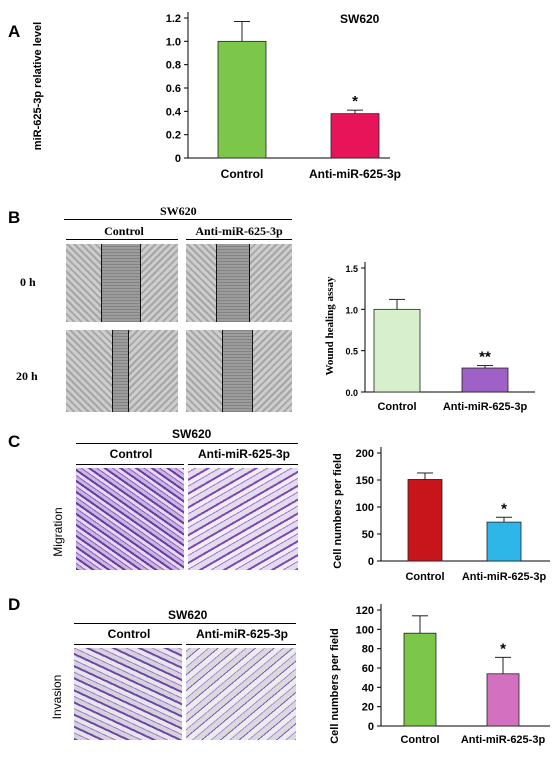 The width and height of the screenshot is (560, 761). I want to click on panel-b-category-label-1: Control, so click(396, 407).